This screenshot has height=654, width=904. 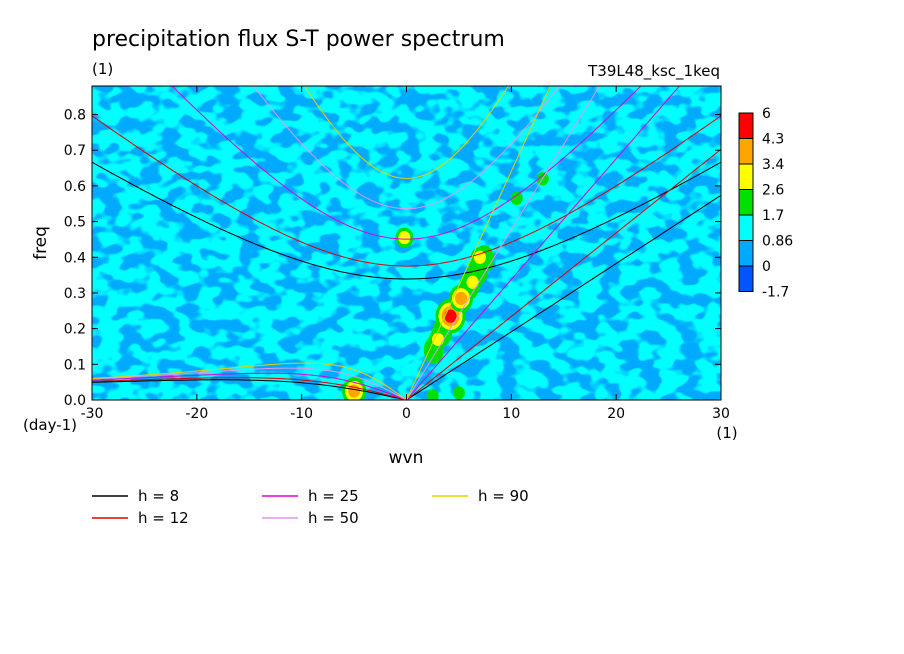 I want to click on gravity-wave-curve-h8, so click(x=406, y=220).